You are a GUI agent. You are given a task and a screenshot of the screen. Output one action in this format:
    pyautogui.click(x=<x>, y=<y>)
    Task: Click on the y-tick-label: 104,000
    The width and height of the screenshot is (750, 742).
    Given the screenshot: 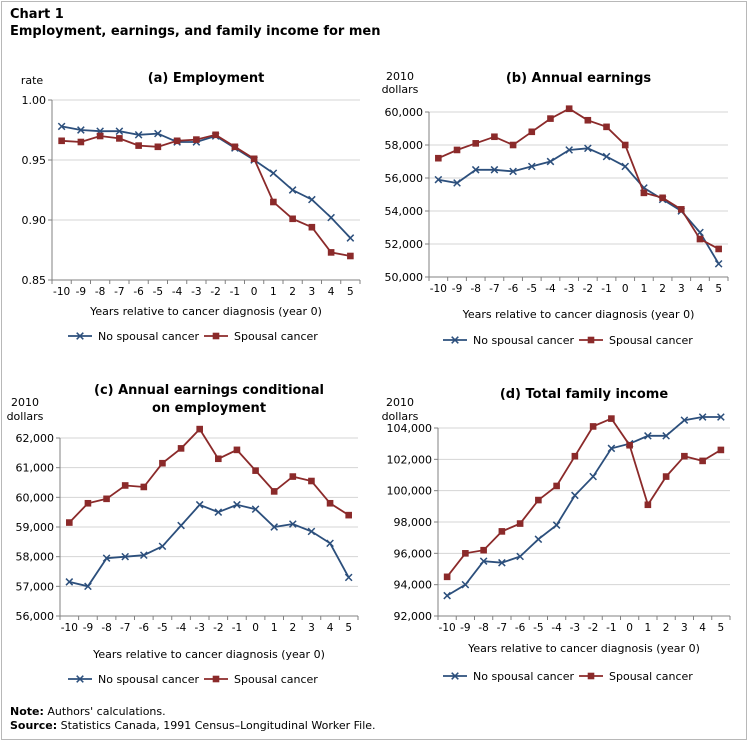 What is the action you would take?
    pyautogui.click(x=410, y=428)
    